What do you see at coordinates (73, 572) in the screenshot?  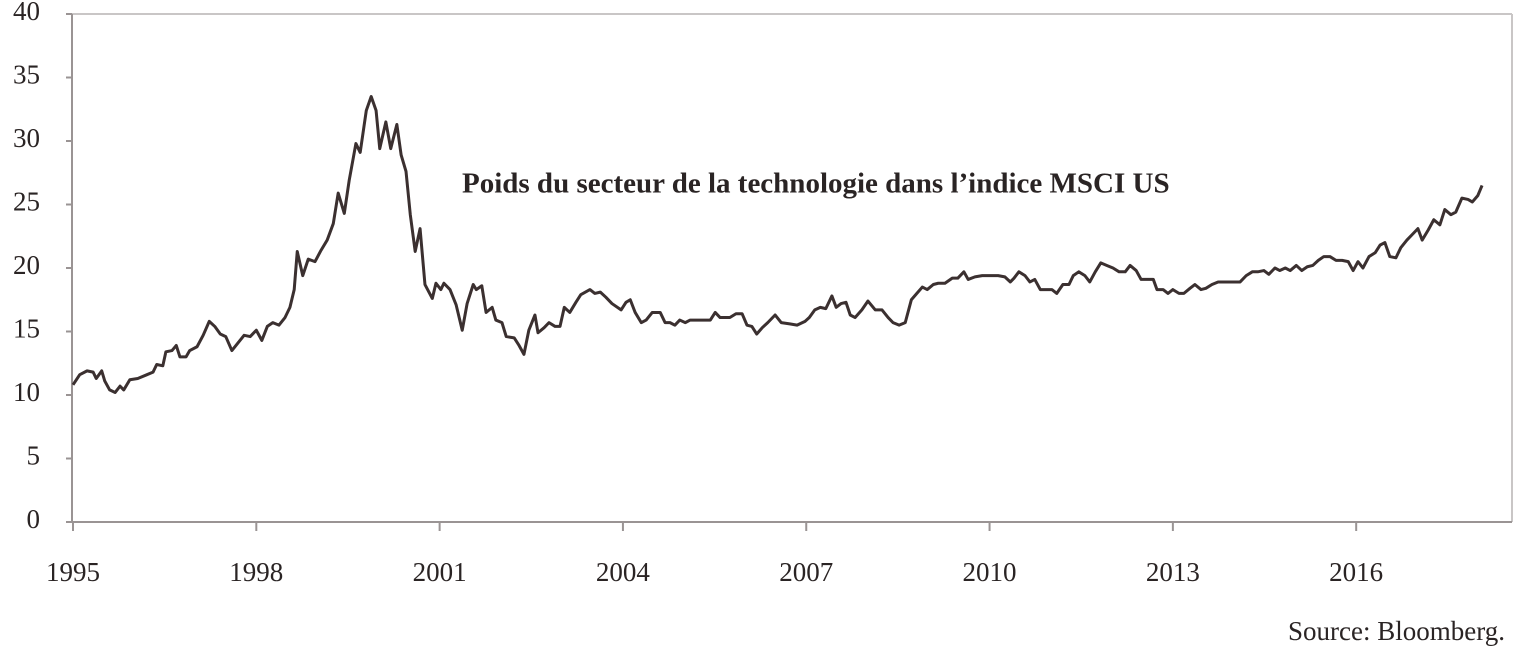 I see `x-tick-label: 1995` at bounding box center [73, 572].